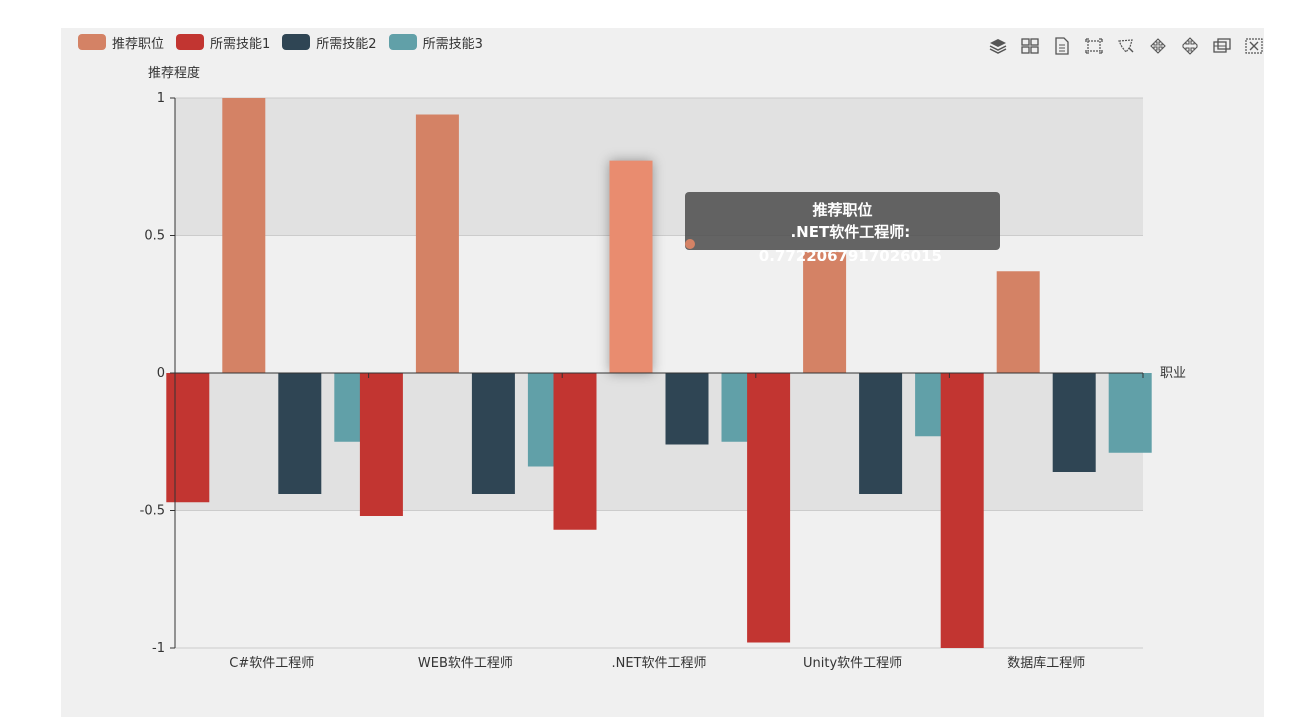 The width and height of the screenshot is (1314, 720). I want to click on legend-item: 推荐职位, so click(121, 42).